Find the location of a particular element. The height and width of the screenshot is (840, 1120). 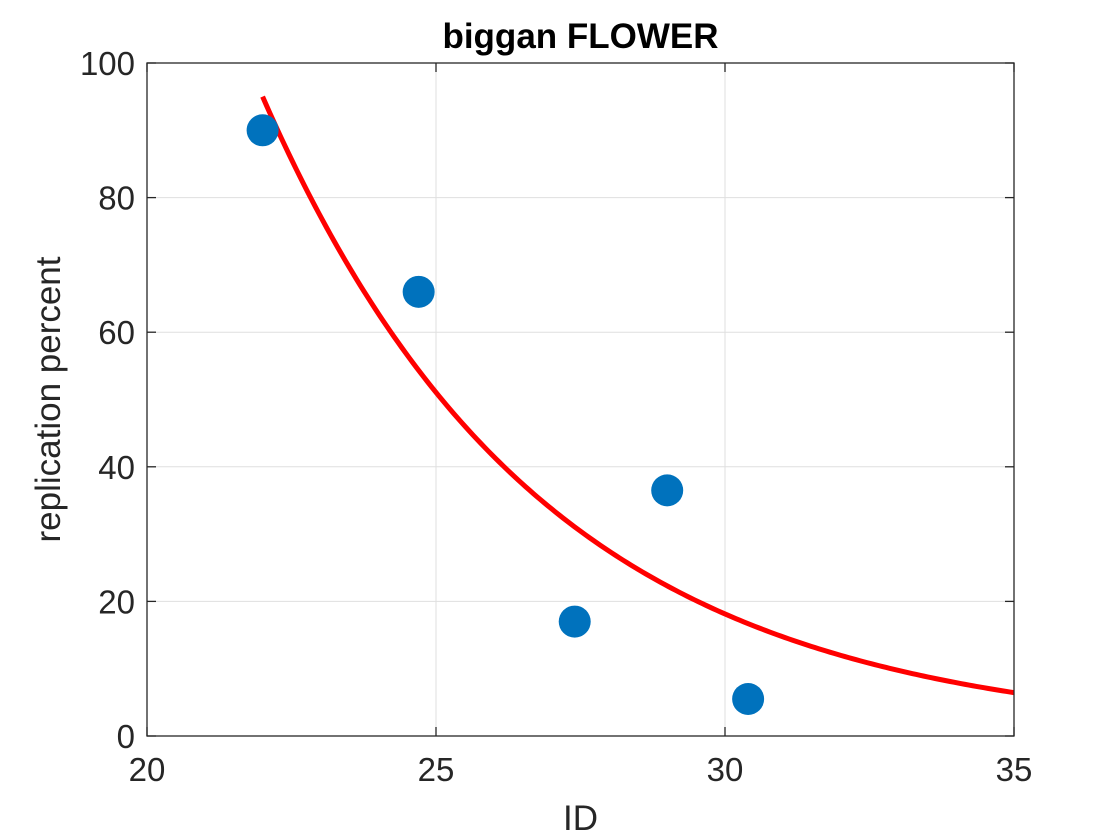

y-tick-label: 0 is located at coordinates (126, 736).